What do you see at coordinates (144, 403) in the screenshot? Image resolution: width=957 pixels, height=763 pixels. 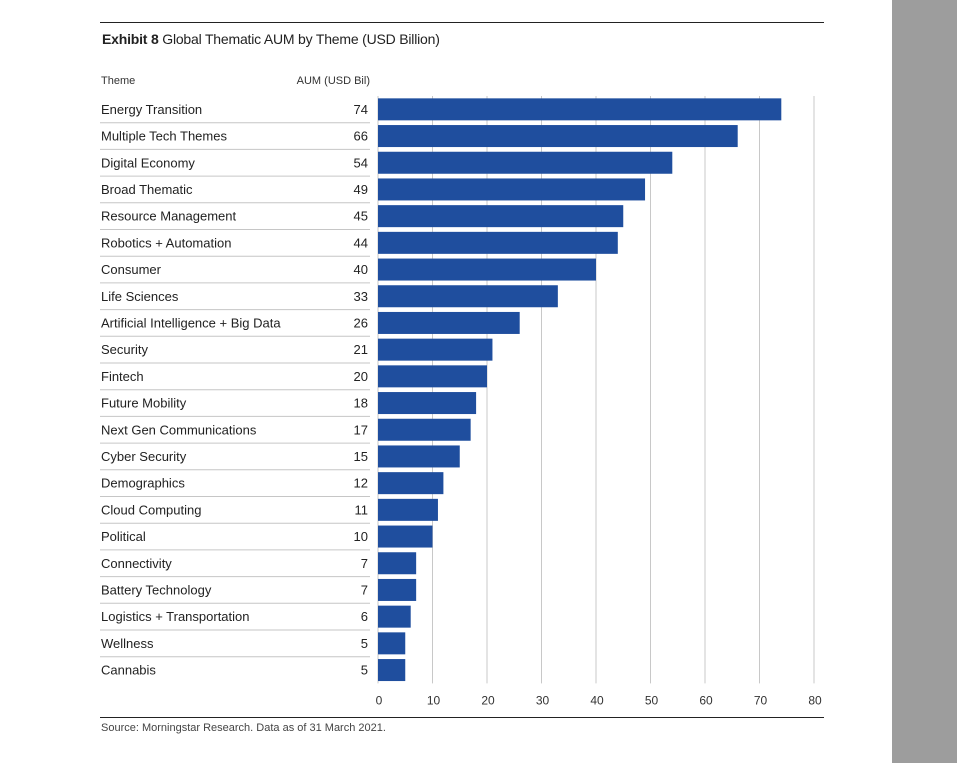 I see `category-label: Future Mobility` at bounding box center [144, 403].